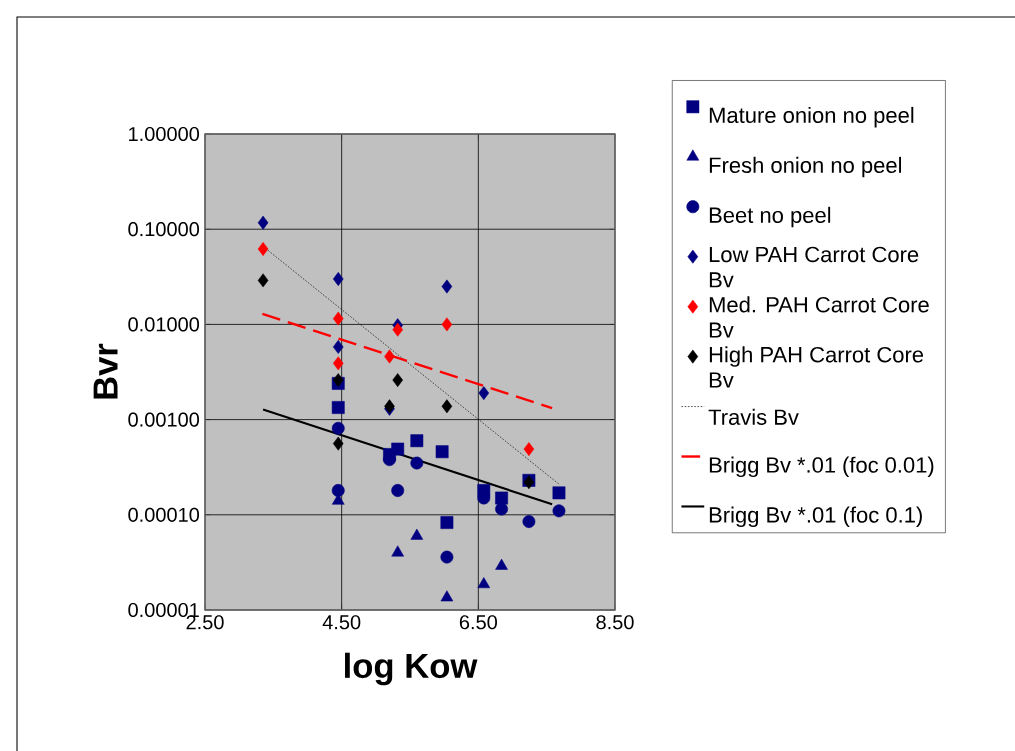 This screenshot has width=1015, height=751. Describe the element at coordinates (341, 622) in the screenshot. I see `x-tick-label: 4.50` at that location.